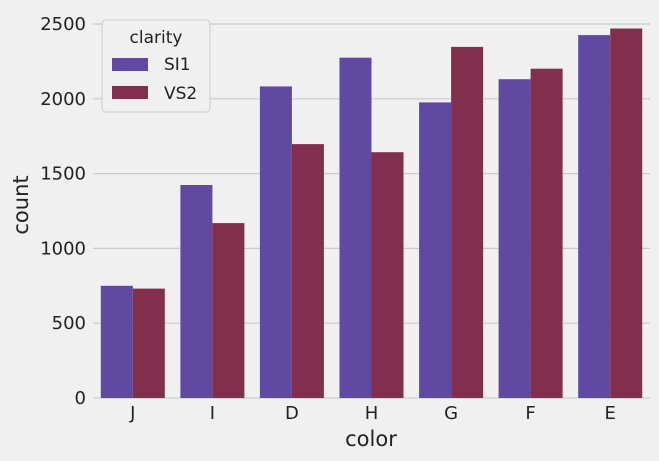 The height and width of the screenshot is (461, 659). Describe the element at coordinates (21, 204) in the screenshot. I see `y-axis-label: count` at that location.